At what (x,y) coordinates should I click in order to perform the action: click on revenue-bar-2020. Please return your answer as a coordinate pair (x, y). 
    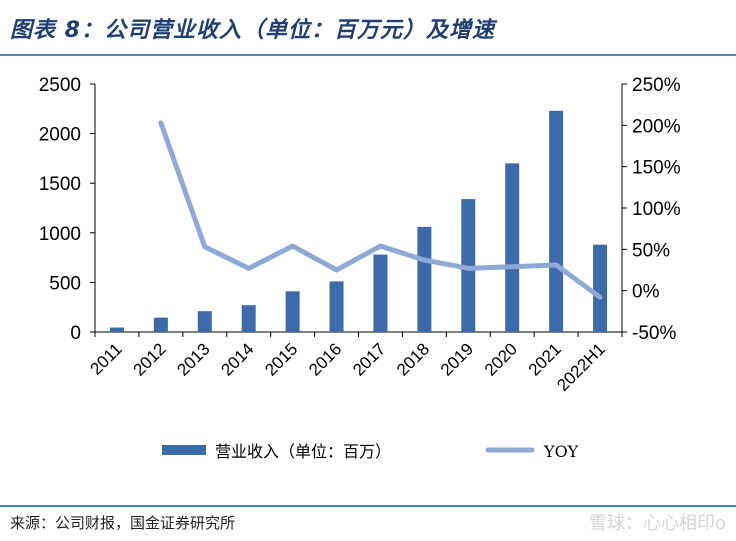
    Looking at the image, I should click on (512, 247).